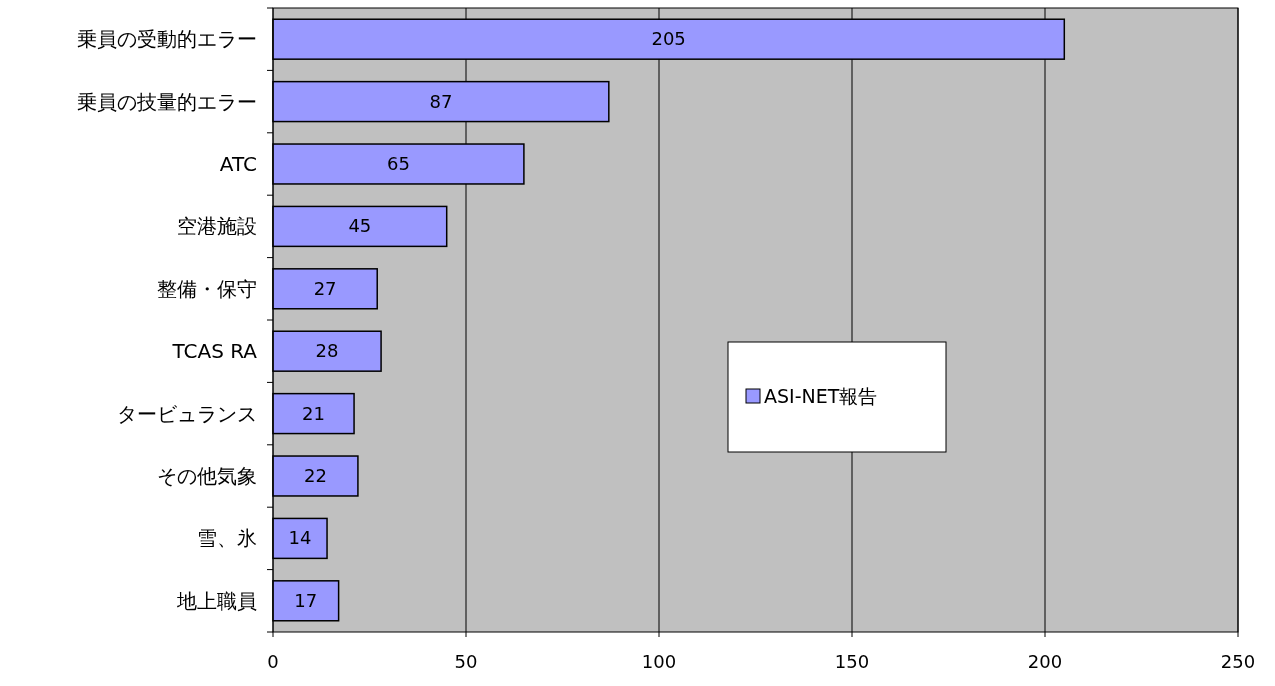 This screenshot has width=1275, height=686. What do you see at coordinates (238, 164) in the screenshot?
I see `y-tick-label: ATC` at bounding box center [238, 164].